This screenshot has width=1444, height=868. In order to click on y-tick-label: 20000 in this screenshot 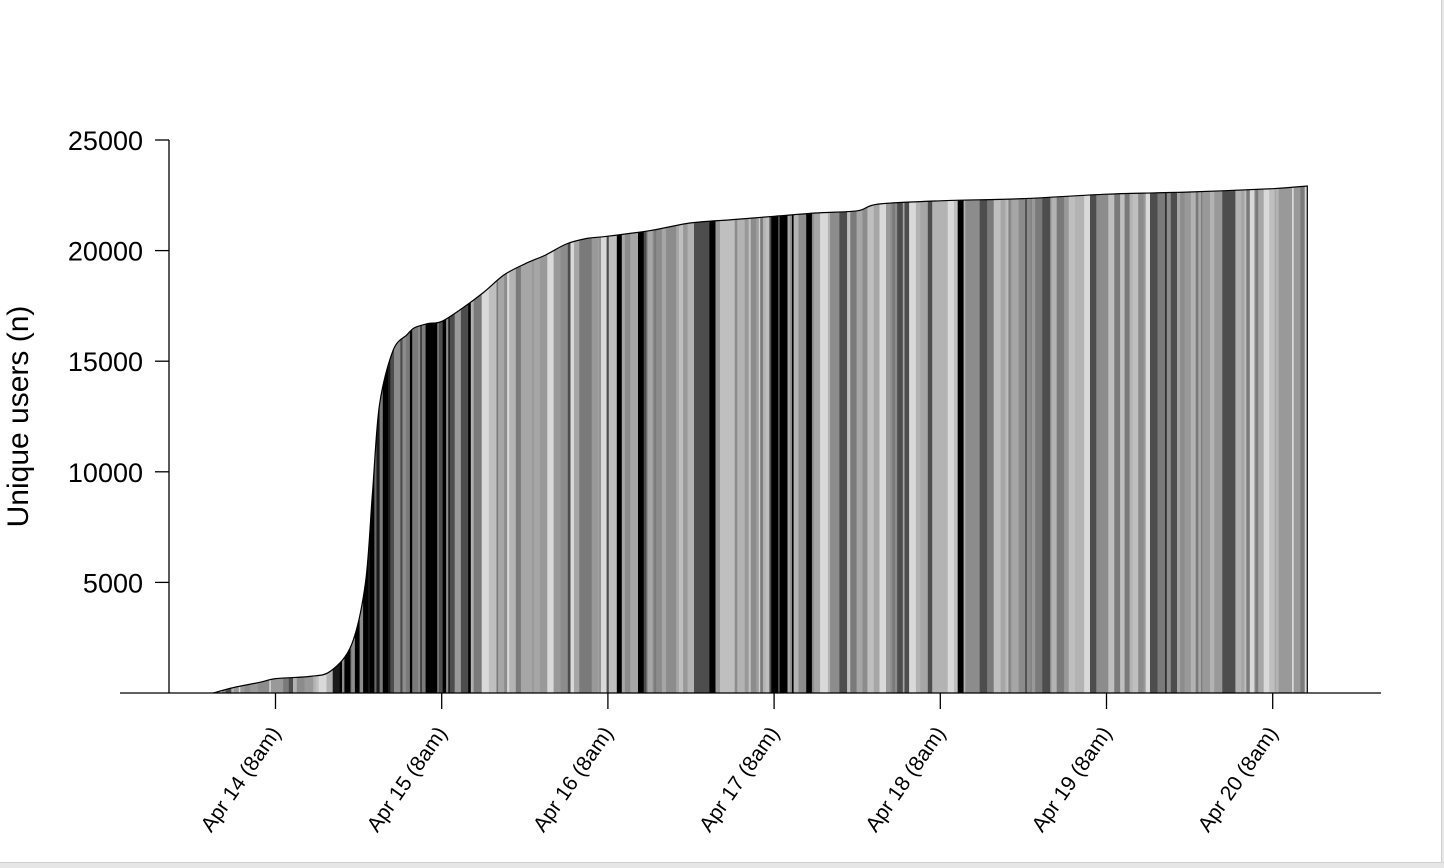, I will do `click(105, 252)`.